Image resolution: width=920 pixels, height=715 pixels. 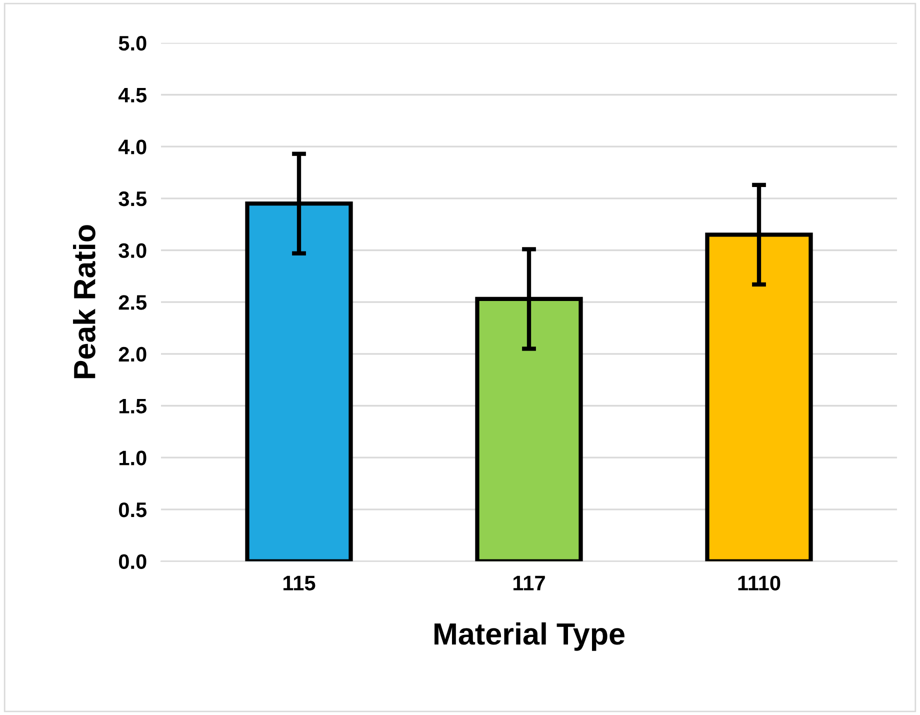 I want to click on x-tick-label: 1110, so click(x=759, y=583).